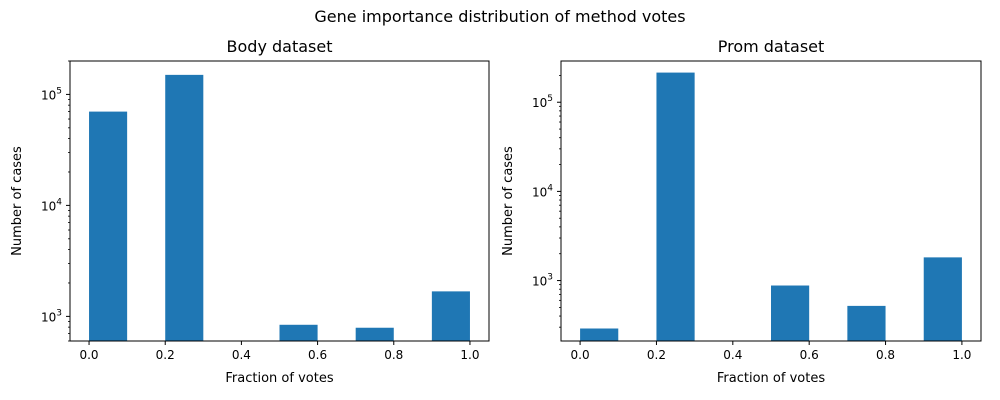 The image size is (1000, 400). I want to click on subplot-title: Prom dataset, so click(771, 46).